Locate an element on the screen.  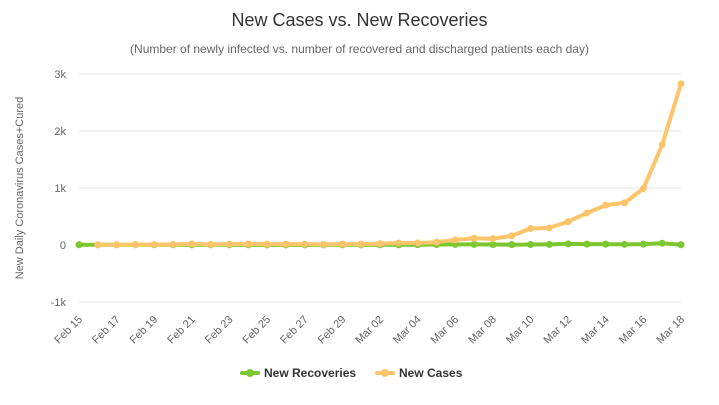
x-tick-label: Mar 16 is located at coordinates (633, 330).